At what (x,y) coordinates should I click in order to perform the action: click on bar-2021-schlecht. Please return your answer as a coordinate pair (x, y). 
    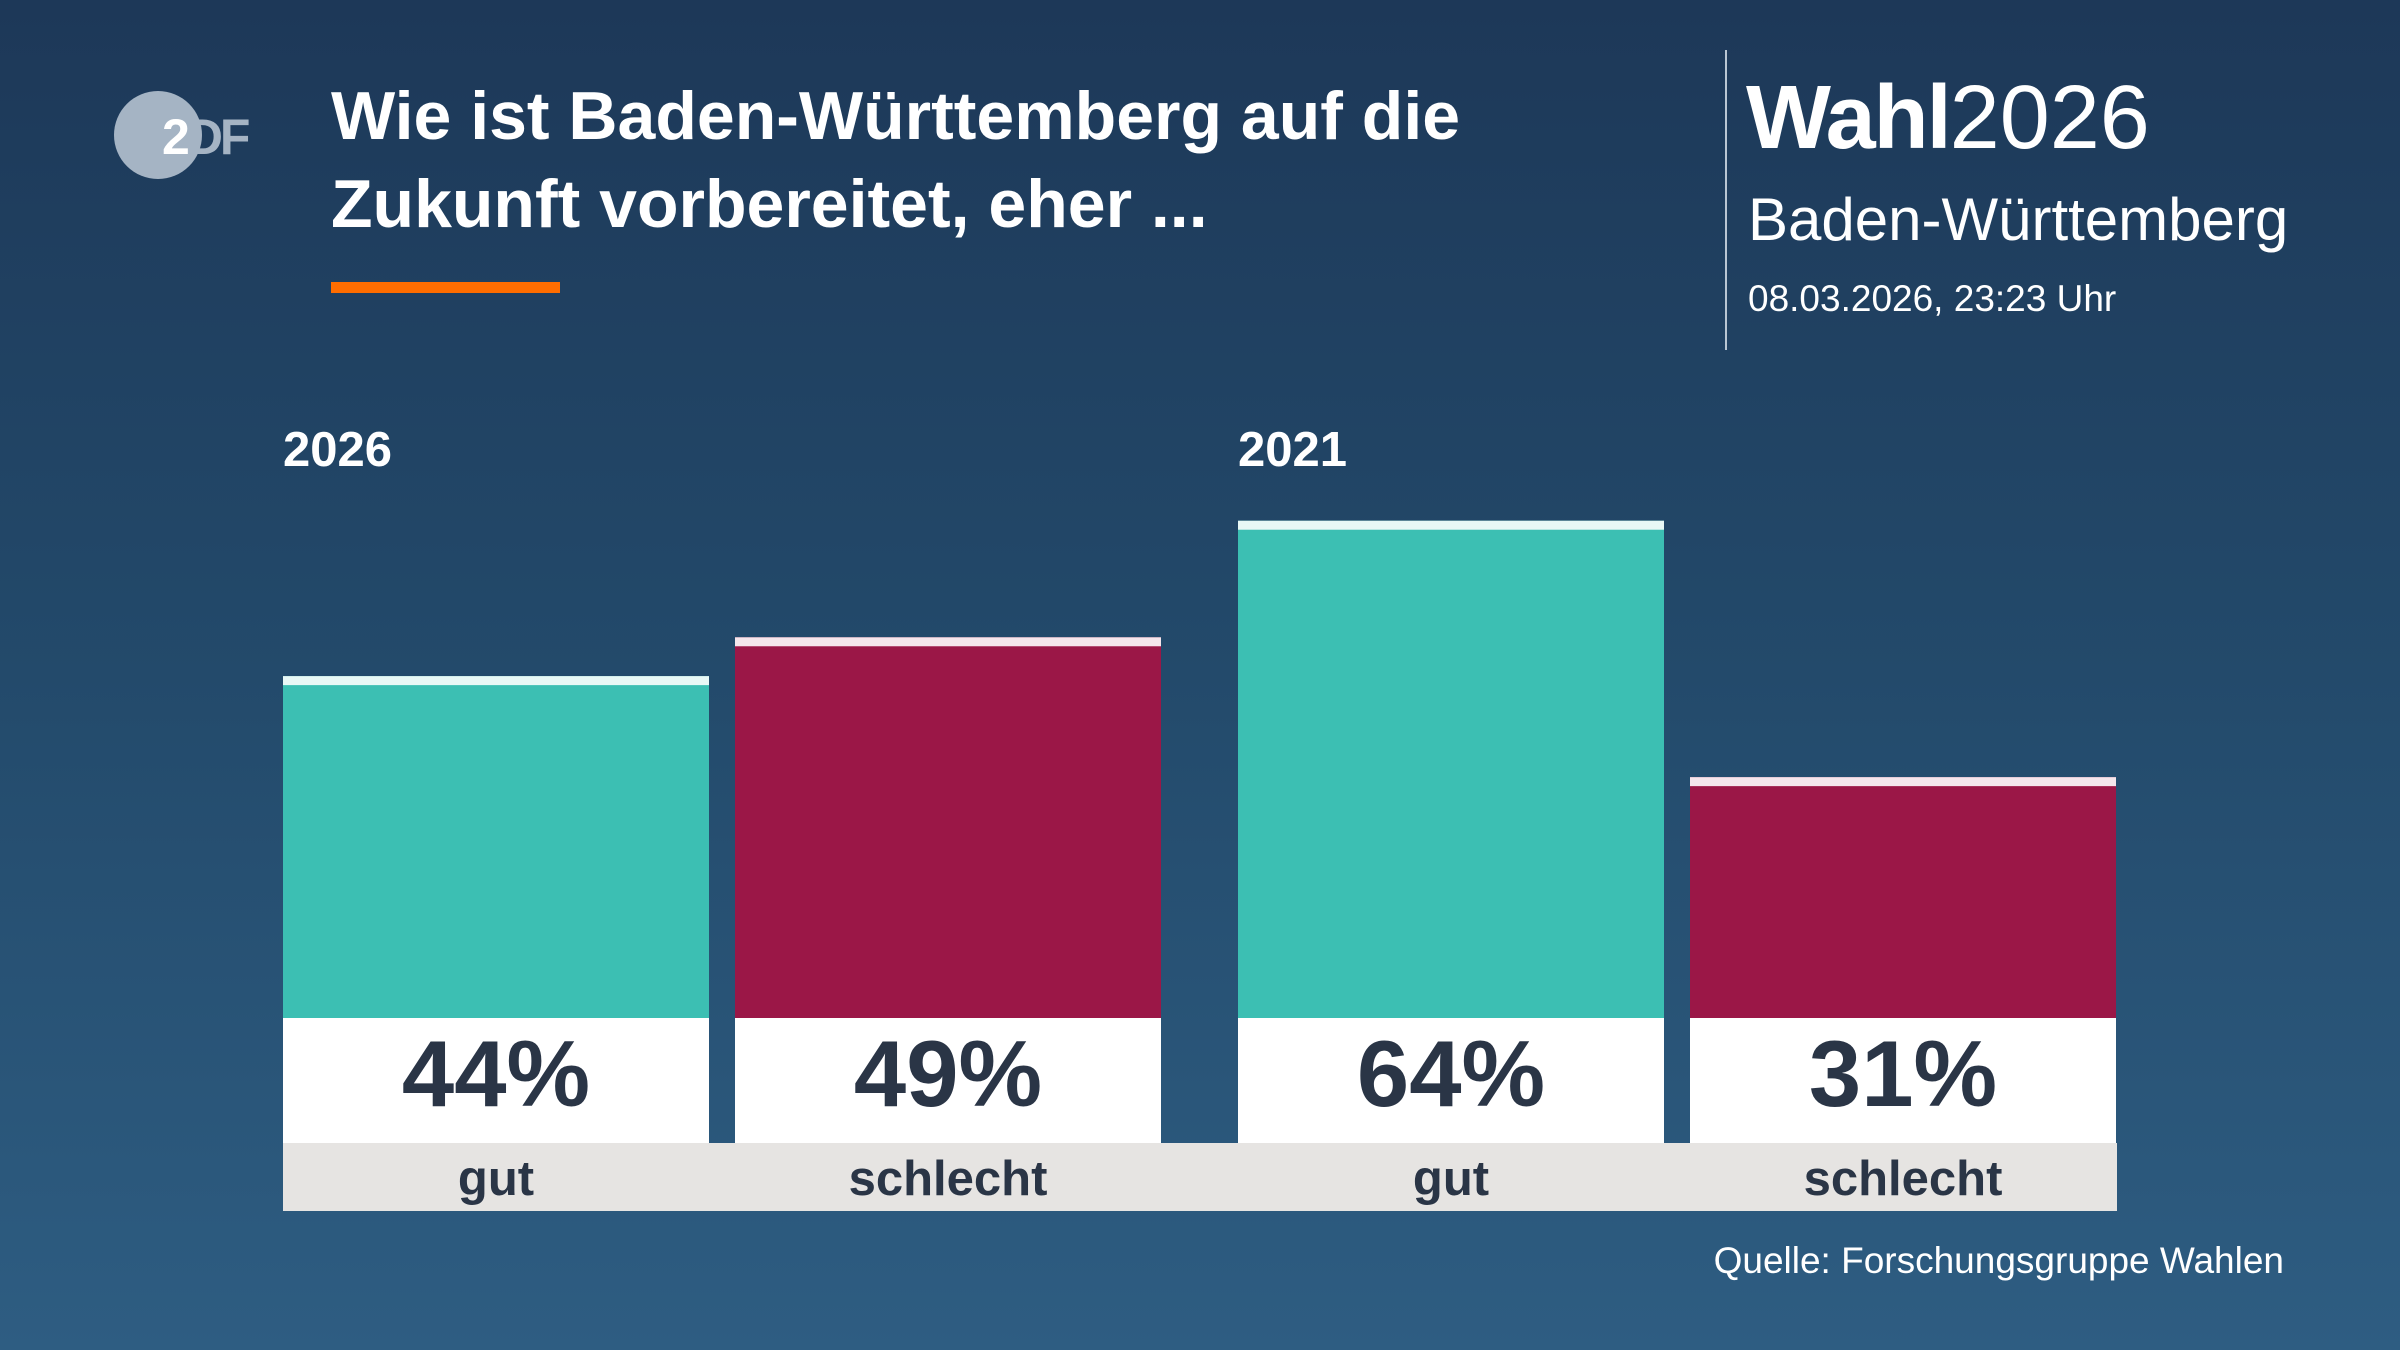
    Looking at the image, I should click on (1903, 897).